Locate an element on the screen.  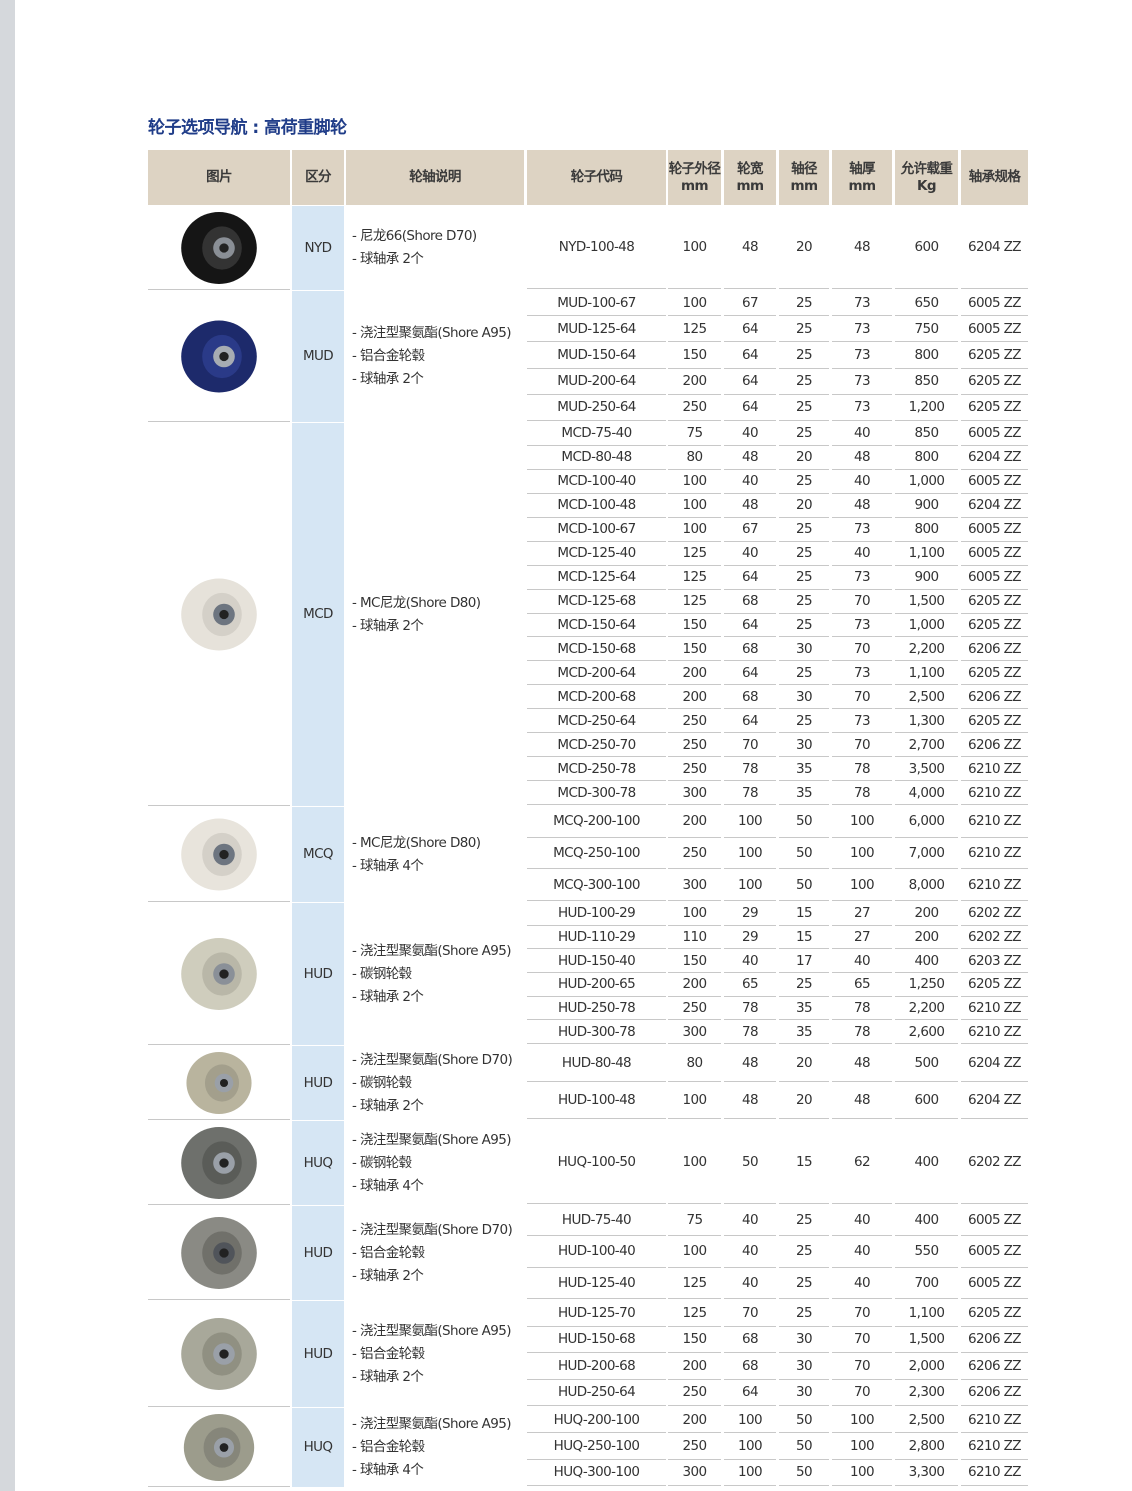
spec-value: 1,250 is located at coordinates (926, 985).